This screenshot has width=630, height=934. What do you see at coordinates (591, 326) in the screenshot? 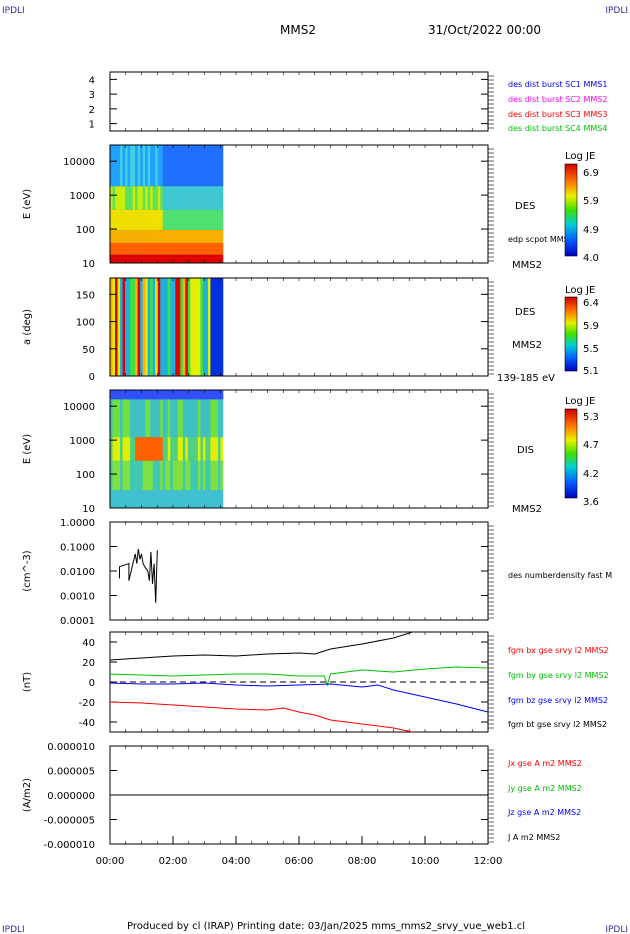
I see `colorbar-tick: 5.9` at bounding box center [591, 326].